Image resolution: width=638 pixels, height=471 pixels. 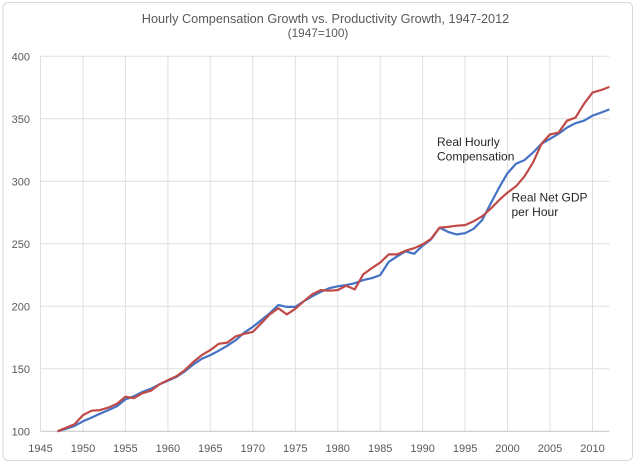 I want to click on svg-text: 1970, so click(x=253, y=449).